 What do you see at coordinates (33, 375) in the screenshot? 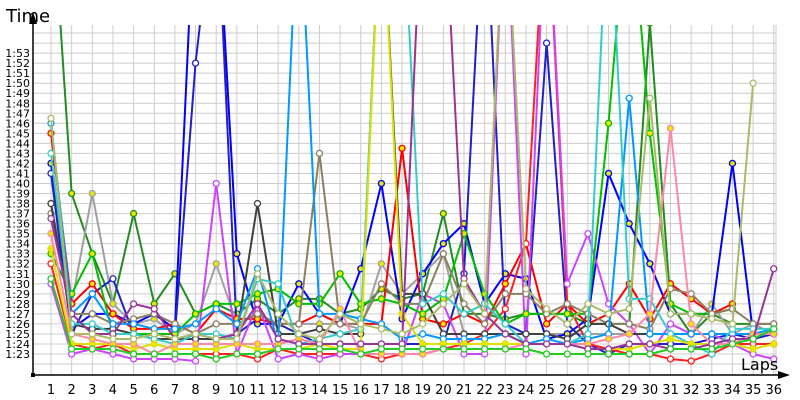
I see `origin-marker` at bounding box center [33, 375].